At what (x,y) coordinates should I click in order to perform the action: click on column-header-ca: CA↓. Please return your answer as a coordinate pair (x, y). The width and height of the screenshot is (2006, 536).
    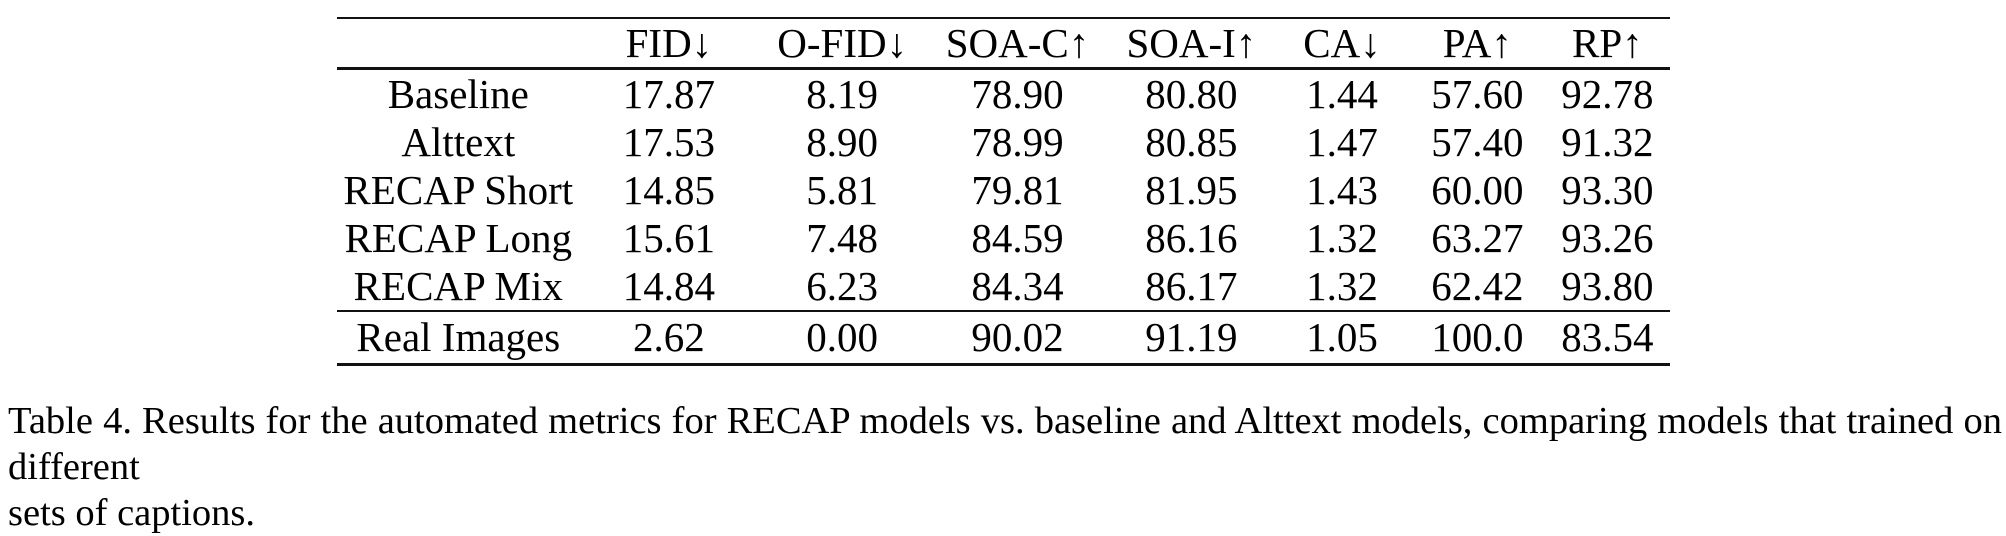
    Looking at the image, I should click on (1342, 43).